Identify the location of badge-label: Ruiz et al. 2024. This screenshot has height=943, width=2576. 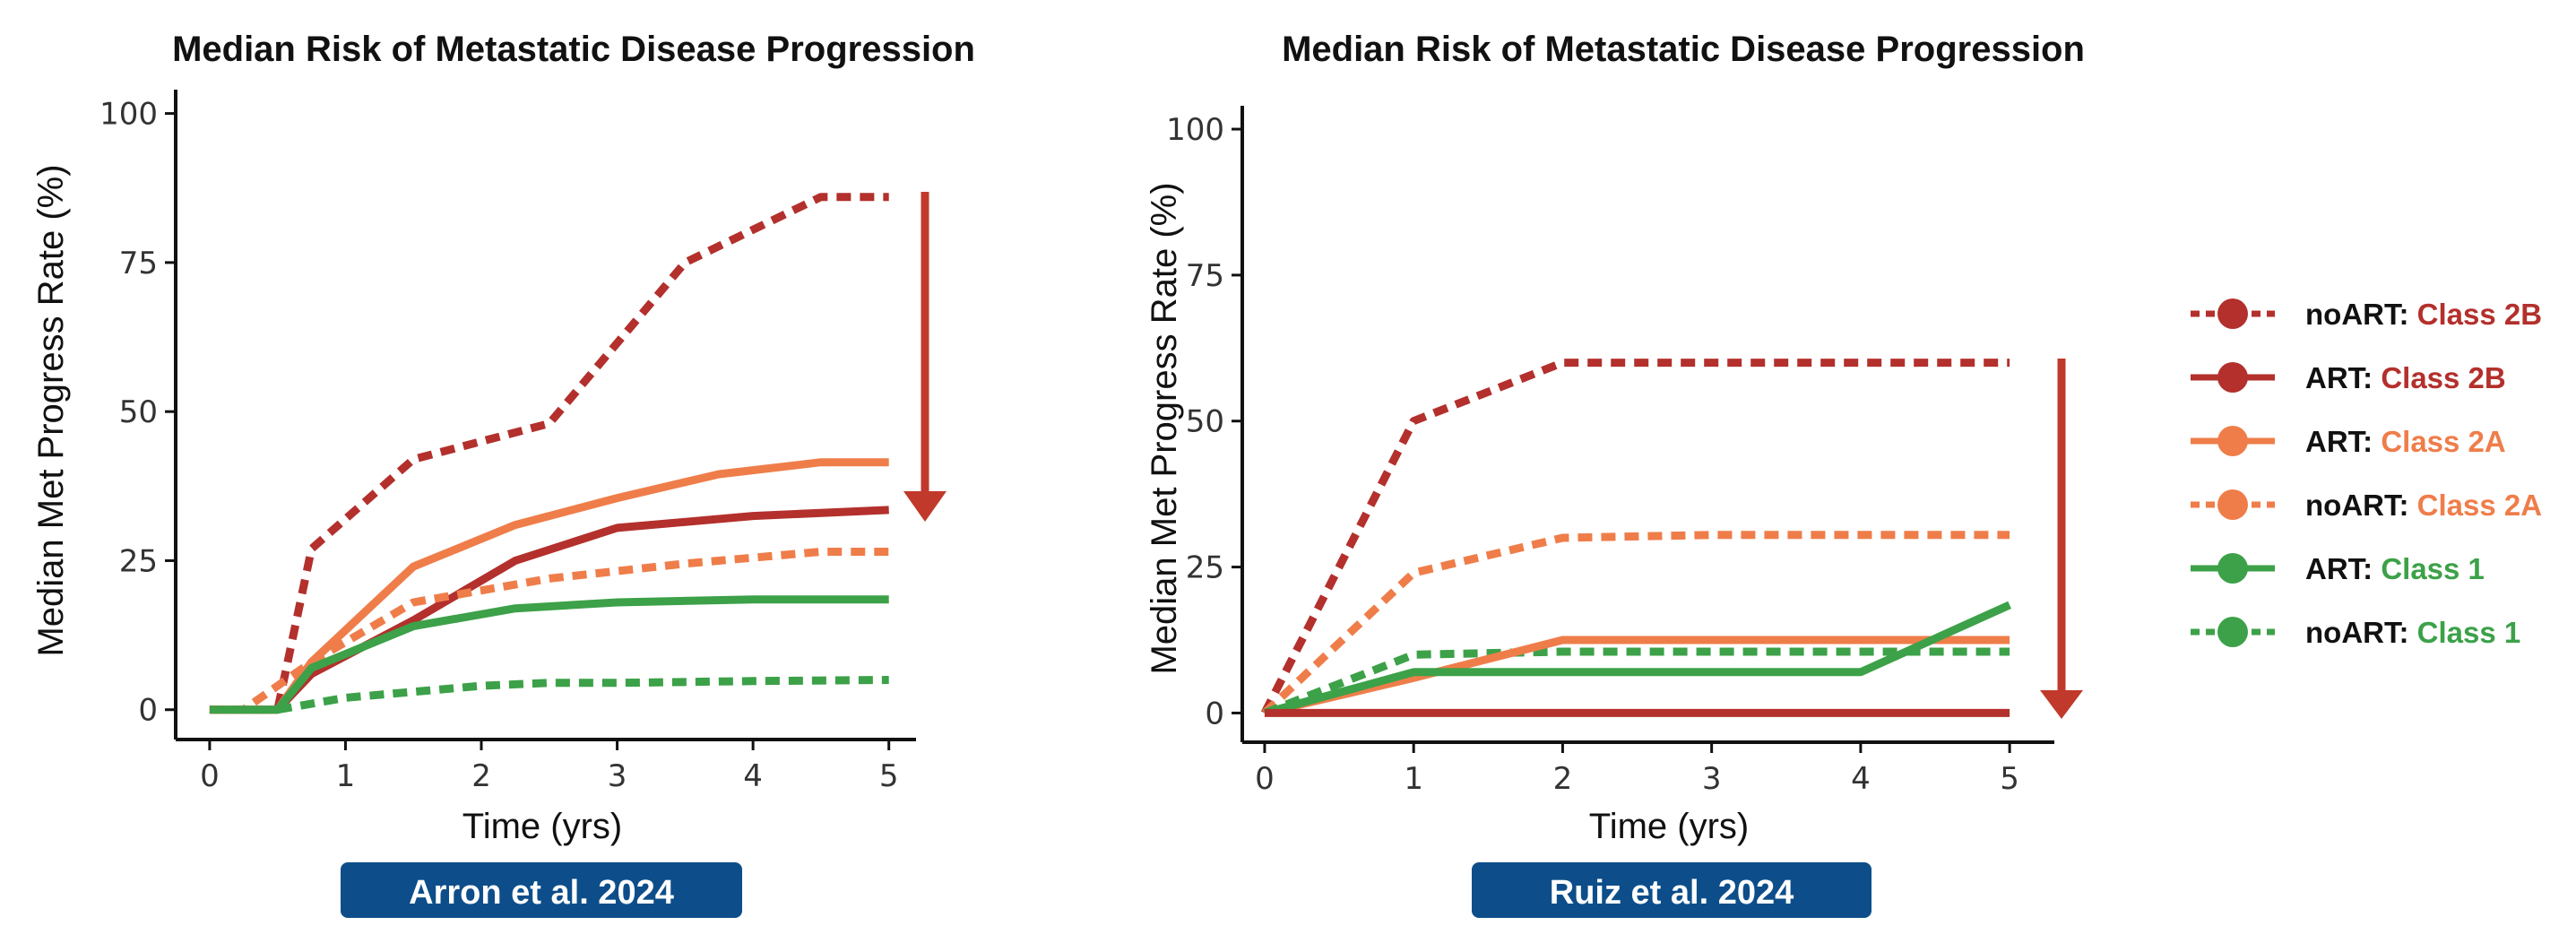
(1672, 893).